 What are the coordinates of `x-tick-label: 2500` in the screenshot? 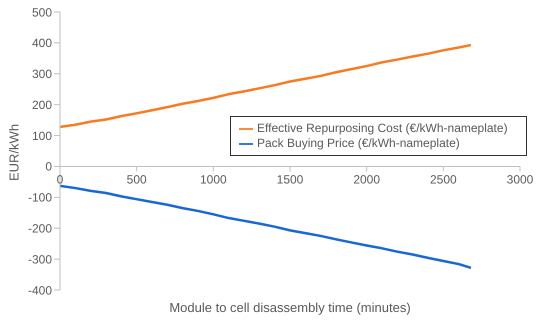 It's located at (444, 179).